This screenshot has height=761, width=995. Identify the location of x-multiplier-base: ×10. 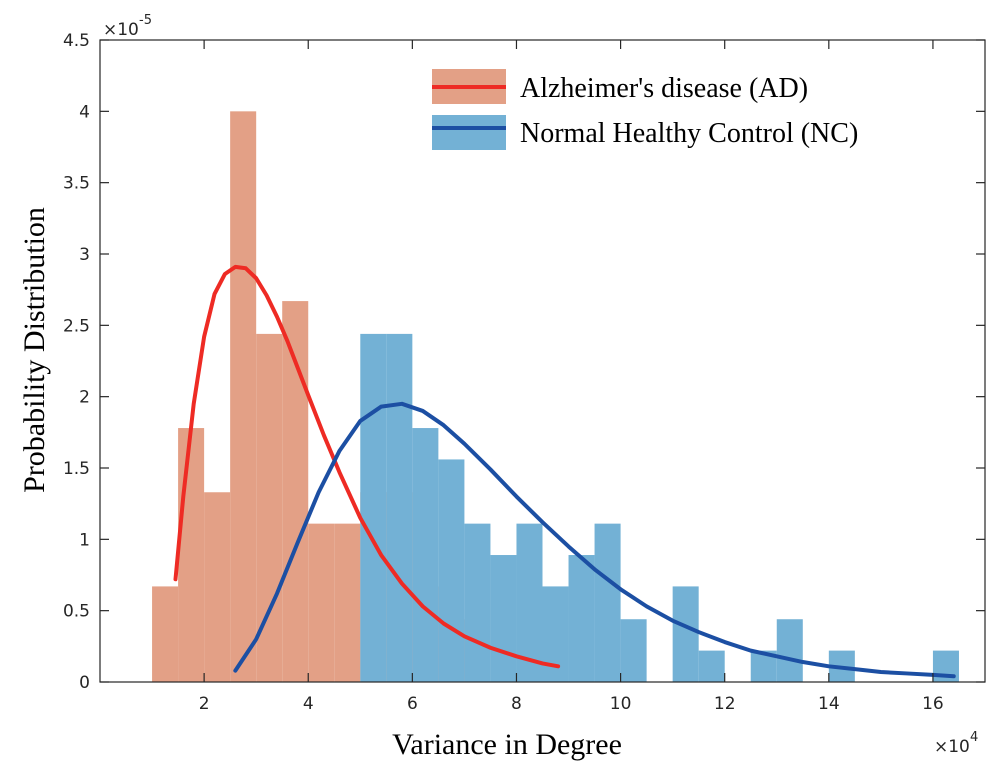
(952, 747).